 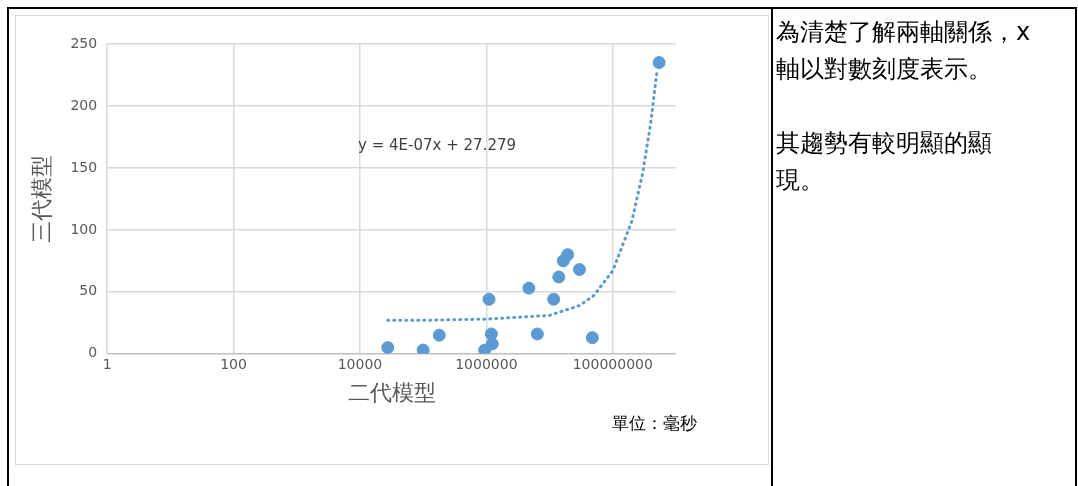 I want to click on y-tick-label: 200, so click(x=84, y=104).